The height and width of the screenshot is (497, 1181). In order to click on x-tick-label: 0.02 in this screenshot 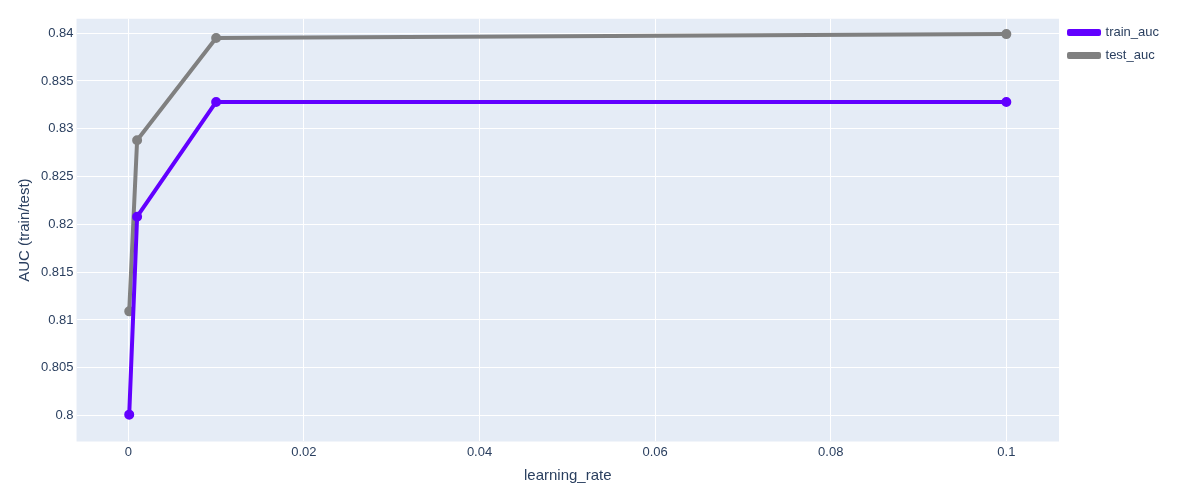, I will do `click(304, 451)`.